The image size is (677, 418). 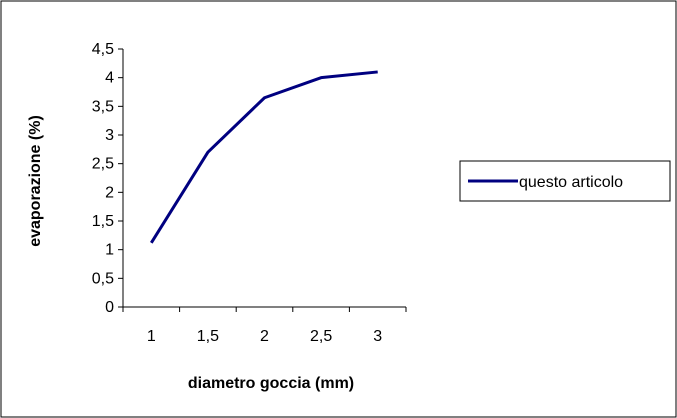 What do you see at coordinates (321, 336) in the screenshot?
I see `x-tick-label: 2,5` at bounding box center [321, 336].